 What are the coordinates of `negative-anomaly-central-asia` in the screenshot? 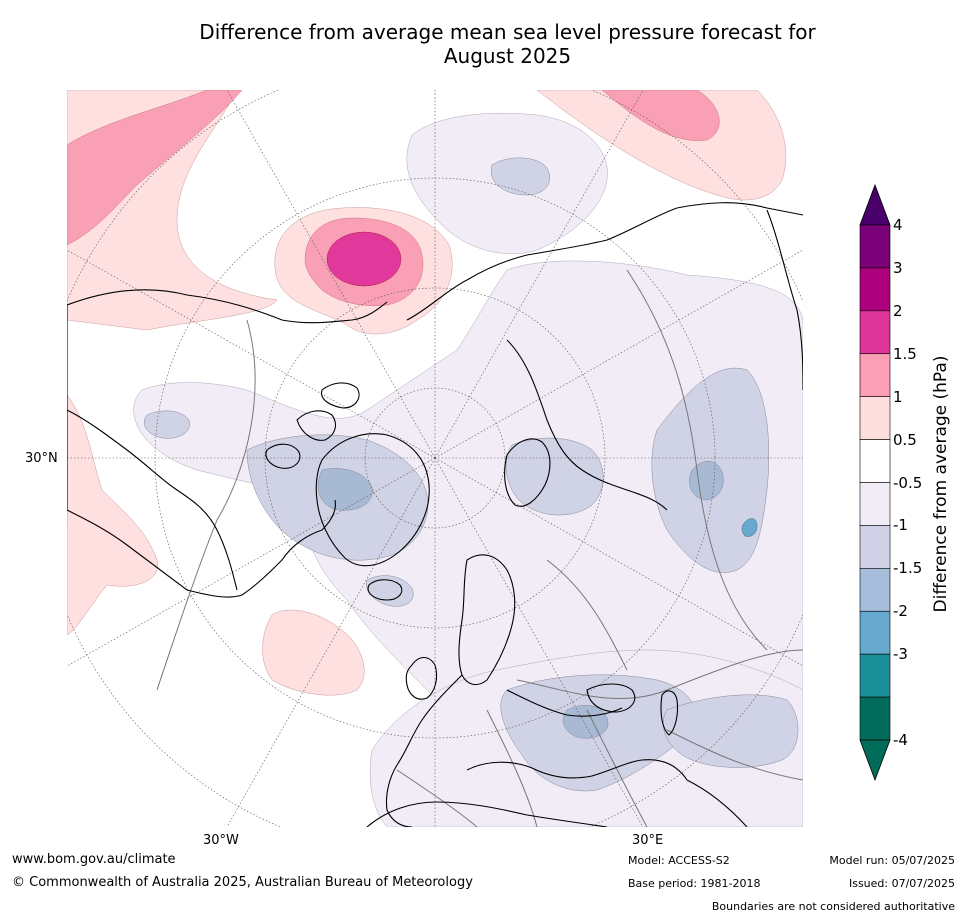 It's located at (730, 731).